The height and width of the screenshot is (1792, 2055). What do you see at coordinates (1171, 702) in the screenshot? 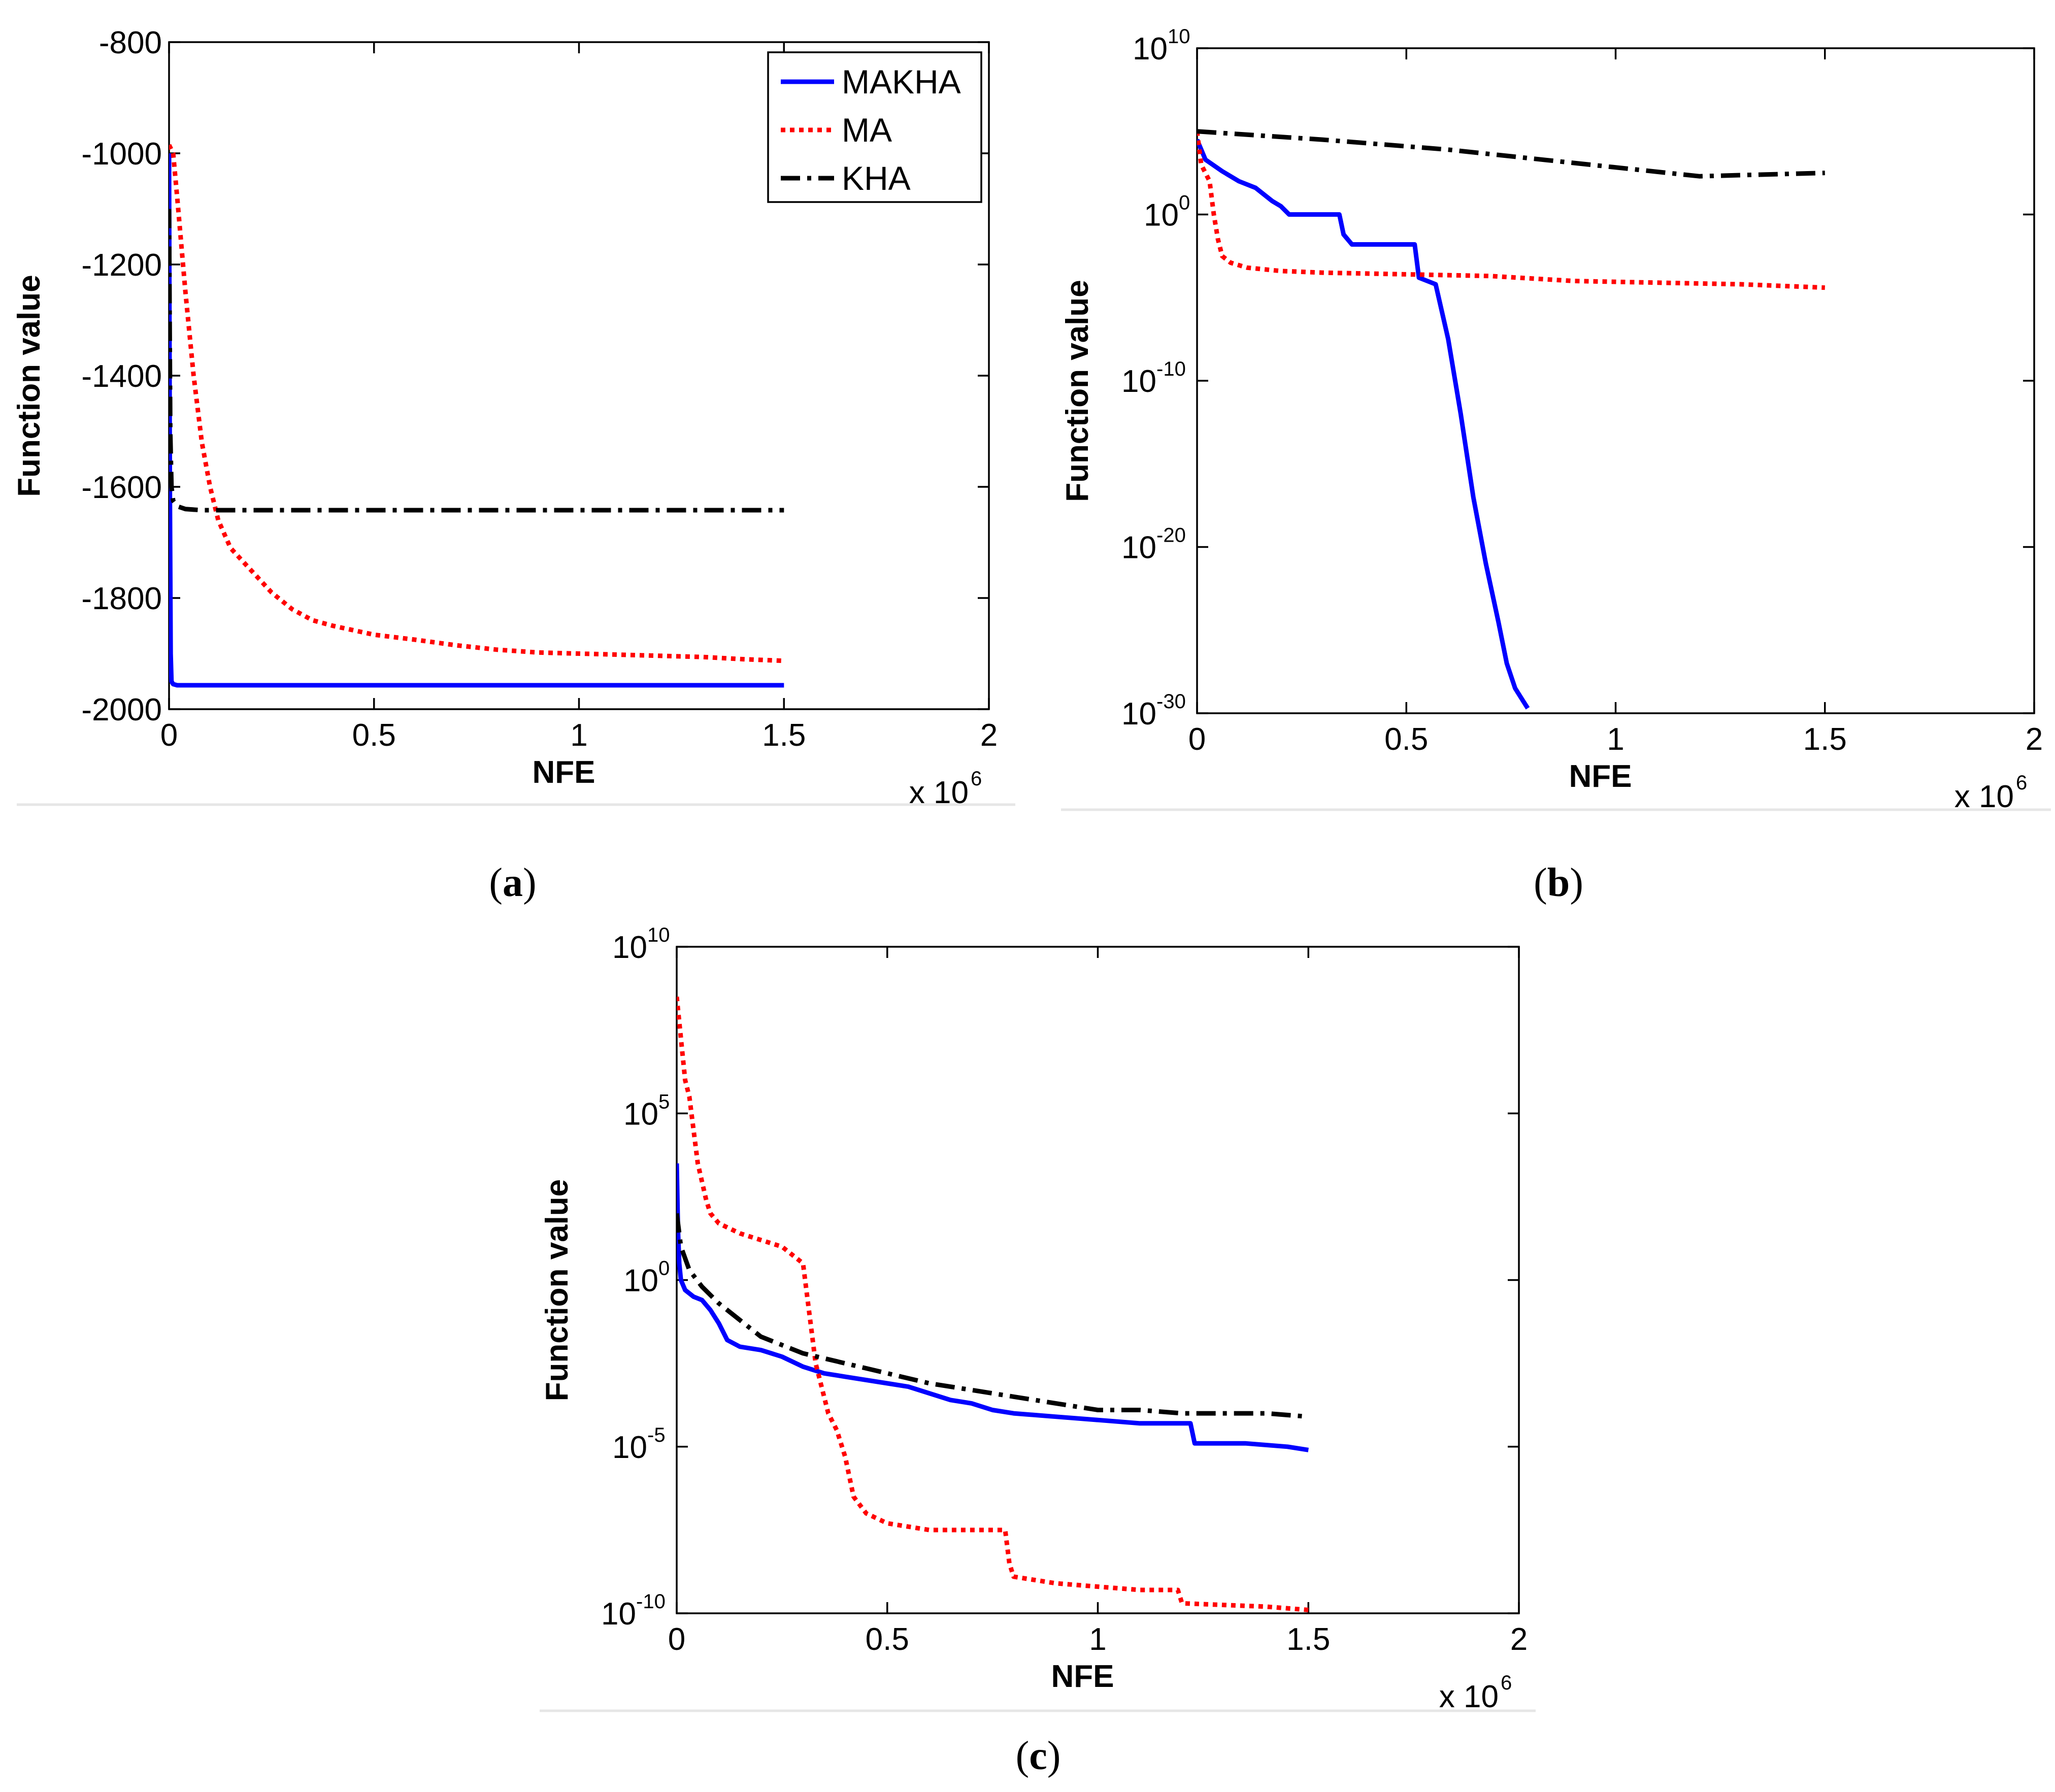
I see `y-tick-exponent: -30` at bounding box center [1171, 702].